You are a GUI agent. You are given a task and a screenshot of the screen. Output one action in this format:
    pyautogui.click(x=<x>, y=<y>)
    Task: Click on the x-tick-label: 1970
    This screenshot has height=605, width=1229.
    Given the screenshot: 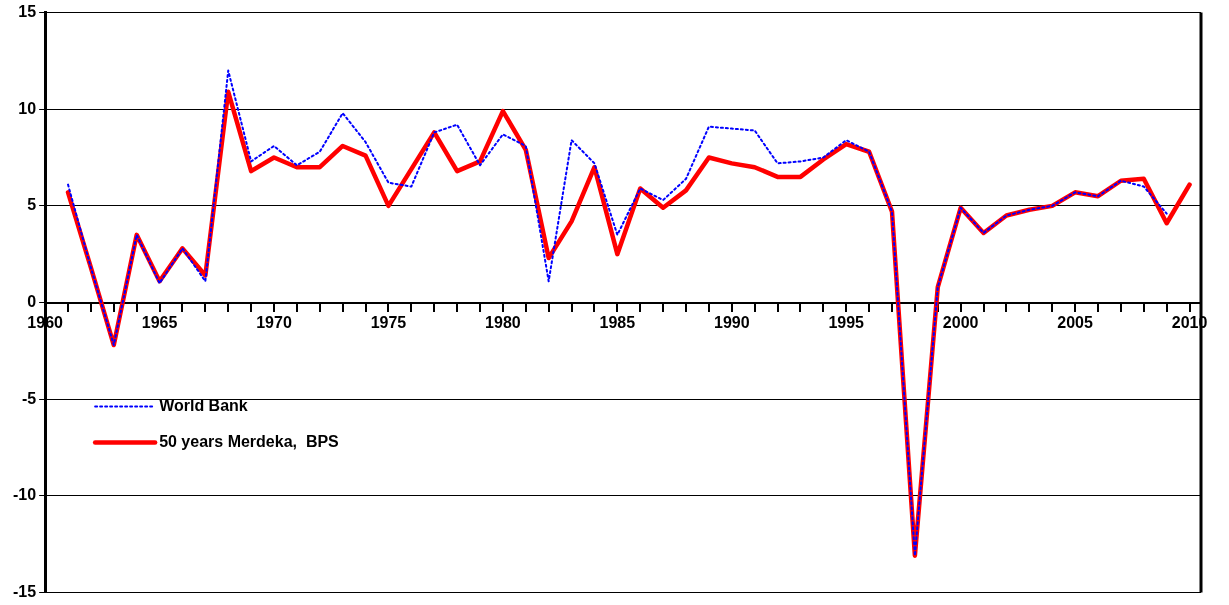 What is the action you would take?
    pyautogui.click(x=274, y=322)
    